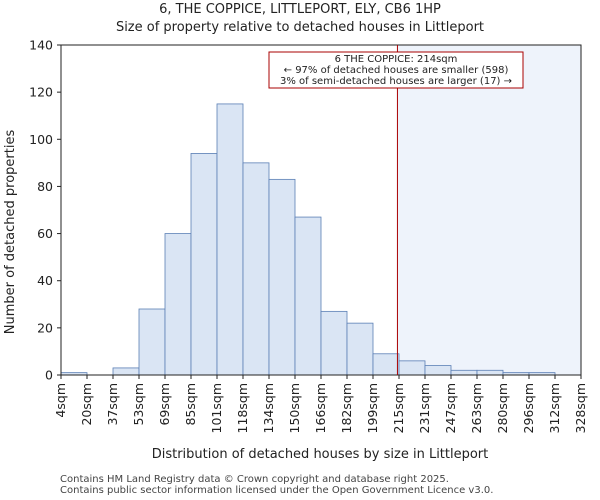 This screenshot has width=600, height=500. Describe the element at coordinates (45, 186) in the screenshot. I see `y-tick-label: 80` at that location.